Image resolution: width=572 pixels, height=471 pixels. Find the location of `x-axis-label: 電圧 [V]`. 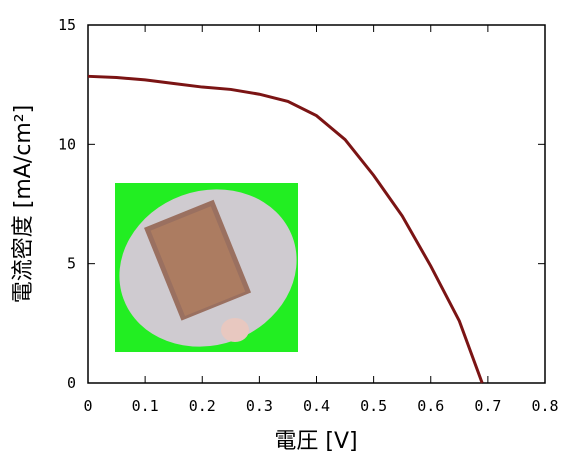

x-axis-label: 電圧 [V] is located at coordinates (315, 441).